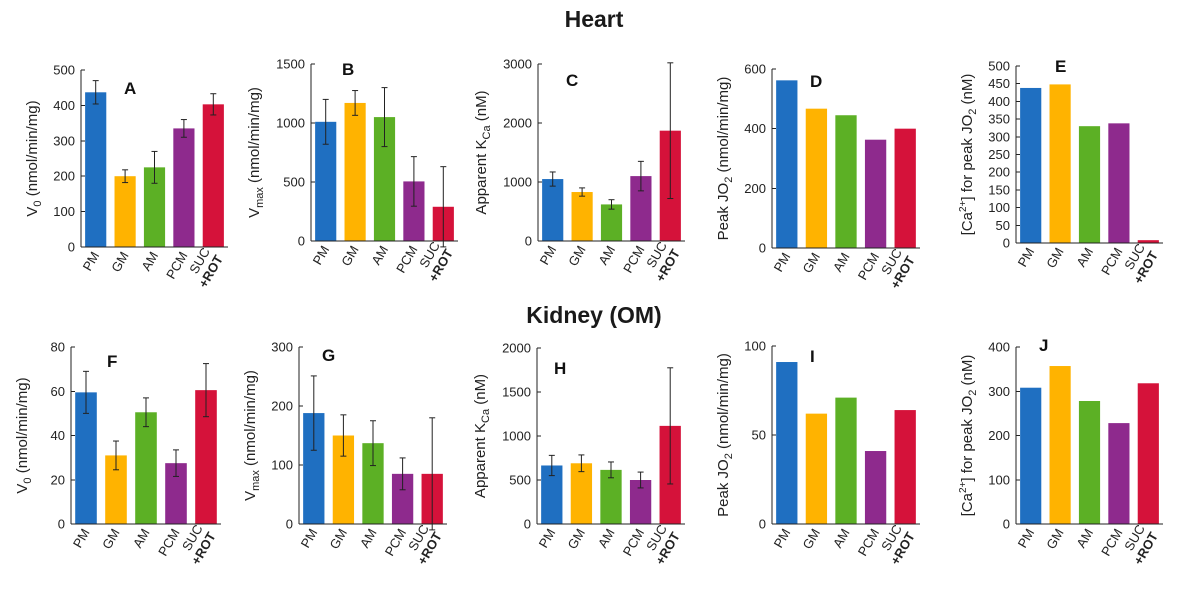 The image size is (1188, 591). What do you see at coordinates (313, 413) in the screenshot?
I see `error-bar-g-pm` at bounding box center [313, 413].